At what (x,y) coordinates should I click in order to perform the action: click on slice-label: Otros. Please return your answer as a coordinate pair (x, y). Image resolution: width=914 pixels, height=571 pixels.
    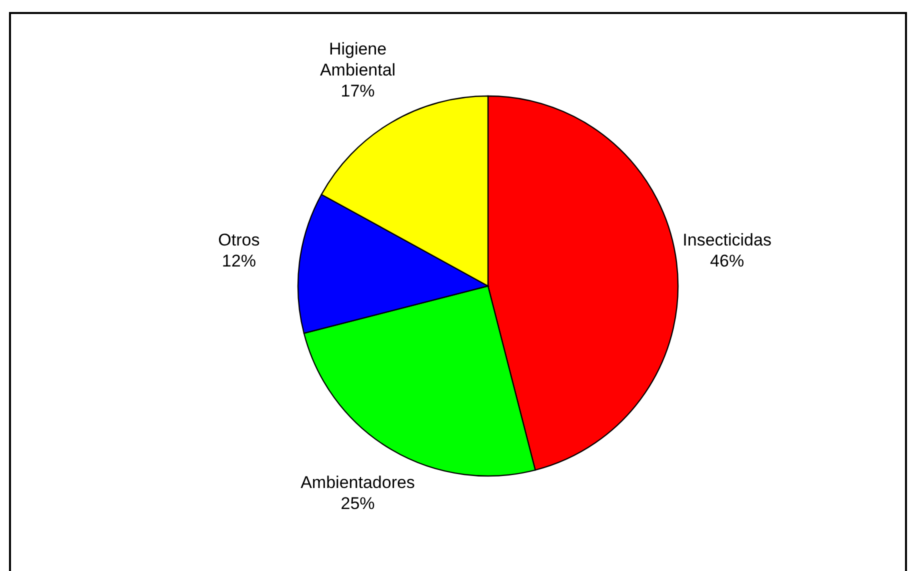
    Looking at the image, I should click on (239, 240).